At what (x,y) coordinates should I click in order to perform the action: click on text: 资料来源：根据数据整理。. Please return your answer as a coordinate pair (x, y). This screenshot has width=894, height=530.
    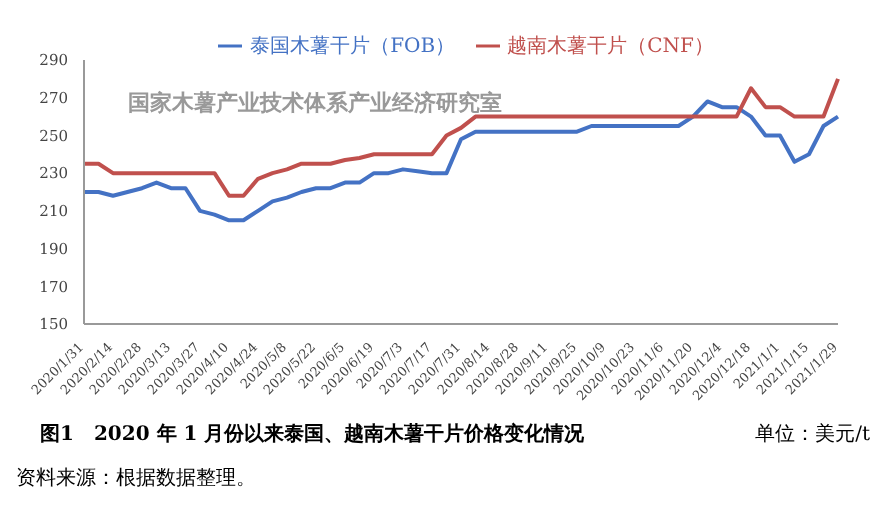
    Looking at the image, I should click on (137, 478).